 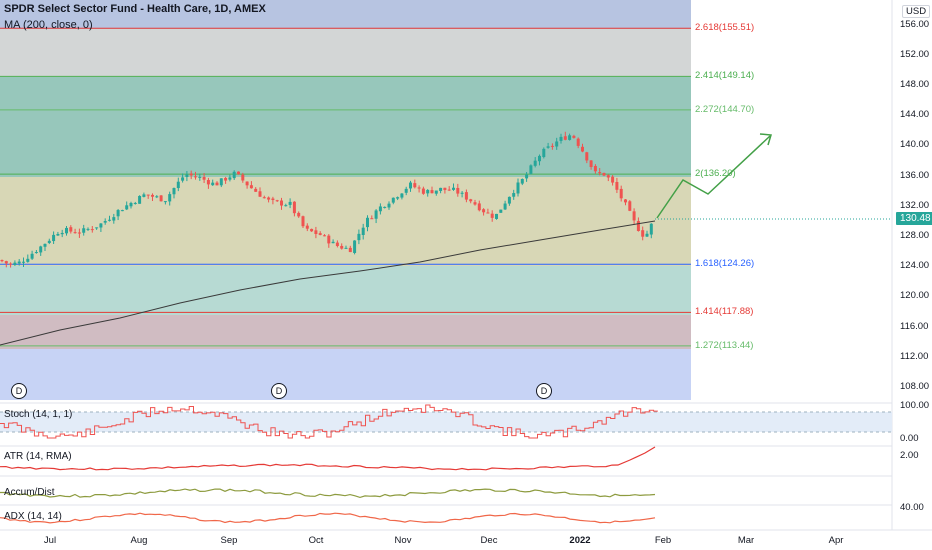 I want to click on price-tick: 140.00, so click(x=915, y=145).